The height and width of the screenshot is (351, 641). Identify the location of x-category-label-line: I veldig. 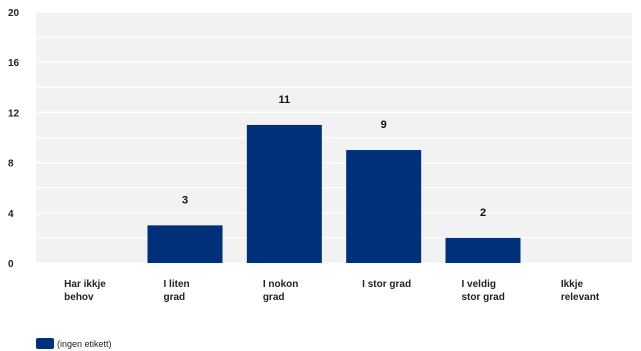
(479, 284).